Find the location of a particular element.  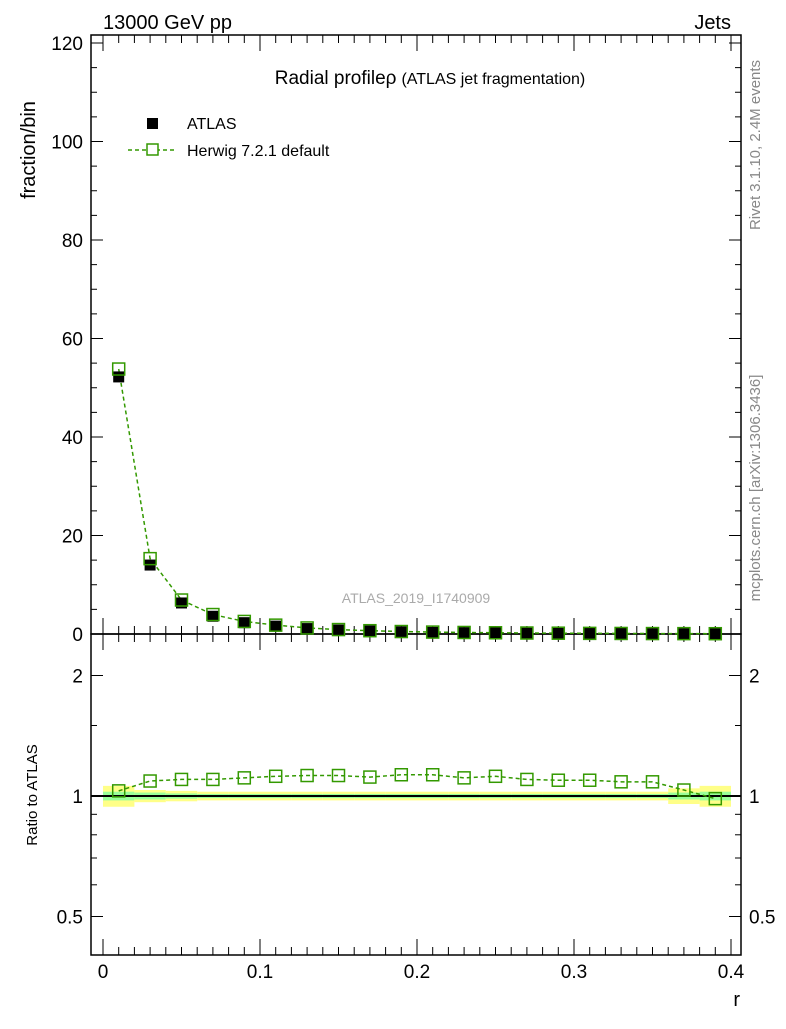

y-tick-label: 120 is located at coordinates (67, 44).